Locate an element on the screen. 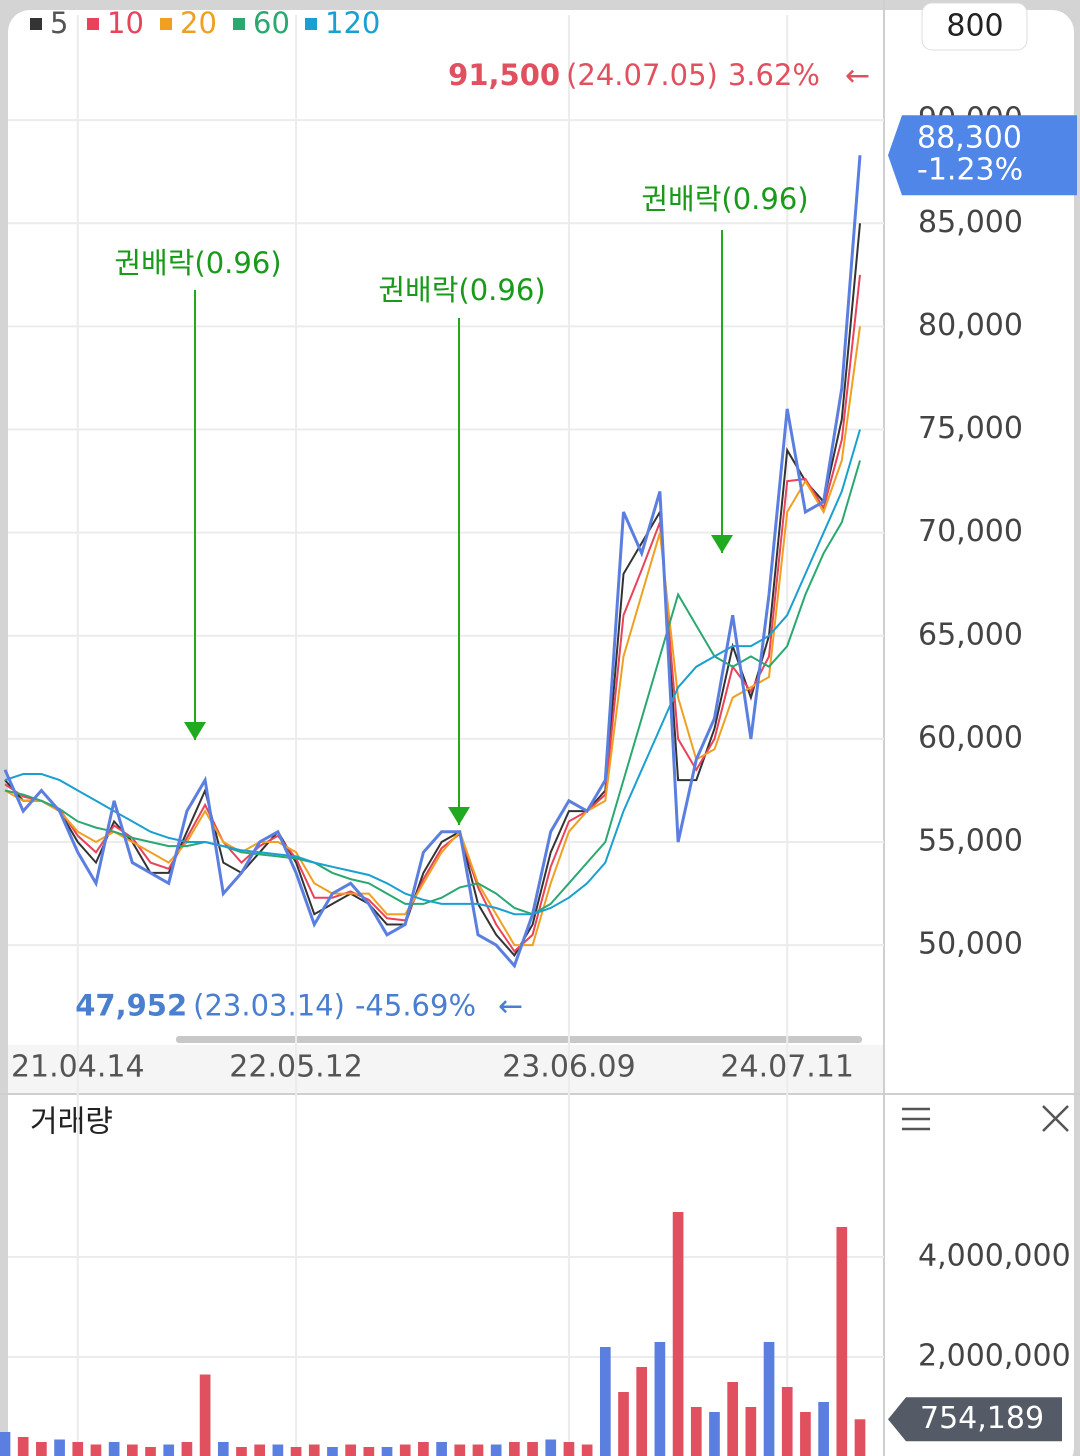 The width and height of the screenshot is (1080, 1456). y-tick-label: 70,000 is located at coordinates (970, 531).